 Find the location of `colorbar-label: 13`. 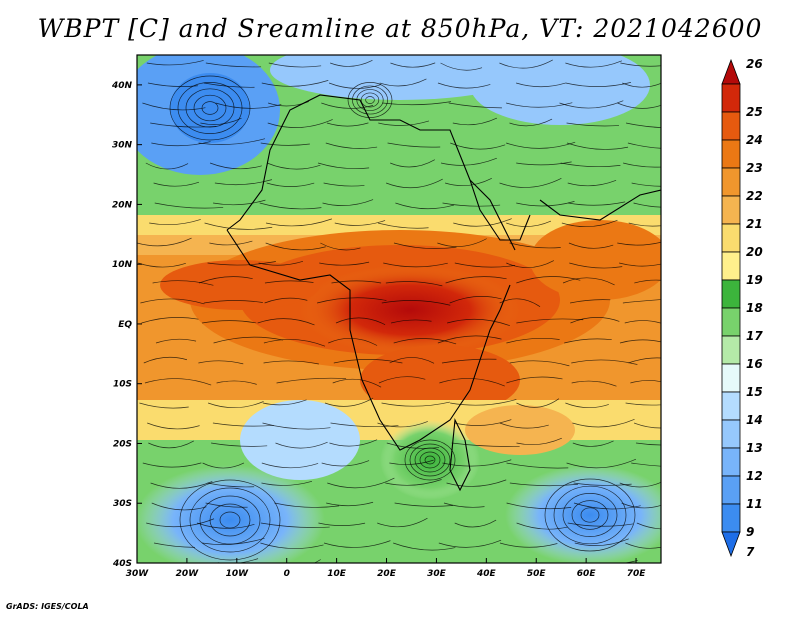

colorbar-label: 13 is located at coordinates (754, 448).